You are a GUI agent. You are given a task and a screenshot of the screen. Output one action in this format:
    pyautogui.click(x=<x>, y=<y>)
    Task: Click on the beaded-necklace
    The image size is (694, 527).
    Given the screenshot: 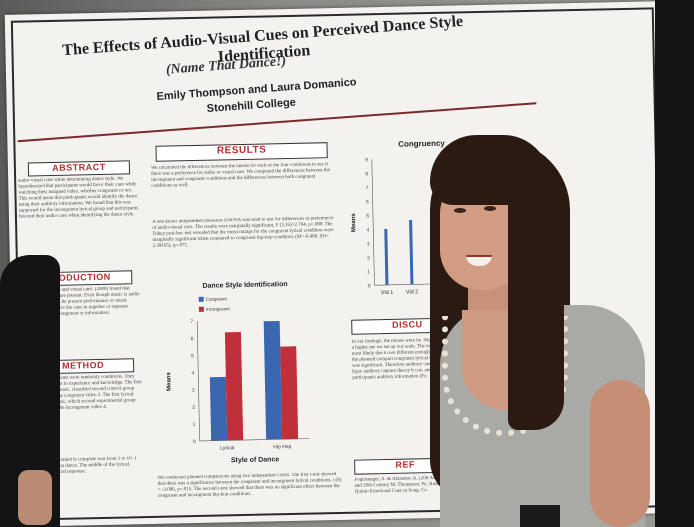 What is the action you would take?
    pyautogui.click(x=505, y=376)
    